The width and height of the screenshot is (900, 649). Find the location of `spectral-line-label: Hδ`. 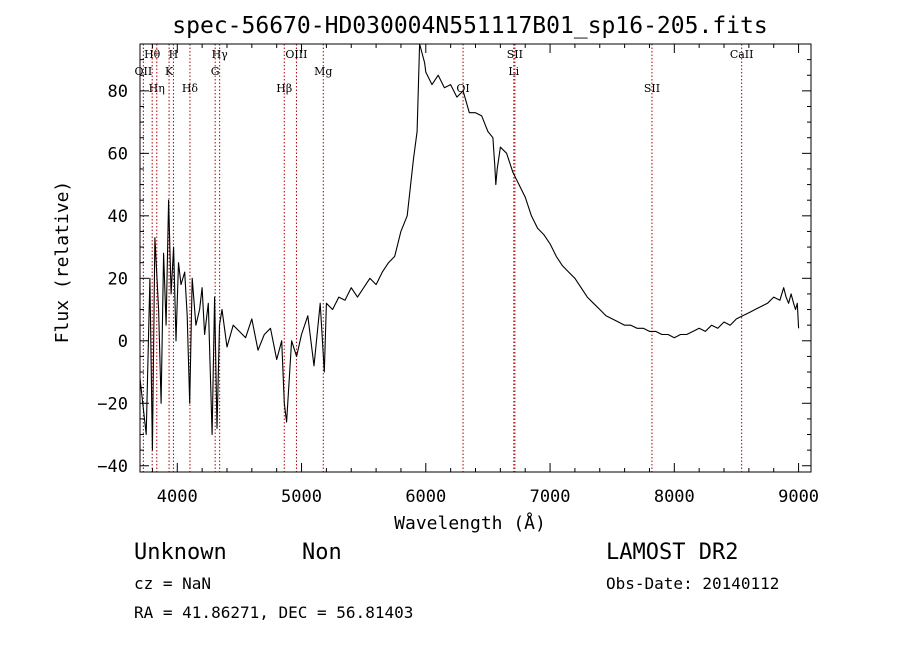

spectral-line-label: Hδ is located at coordinates (190, 88).